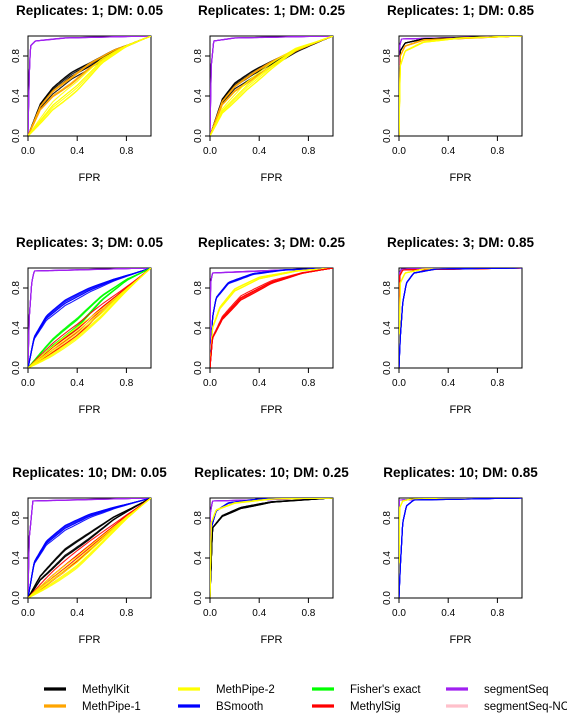  Describe the element at coordinates (461, 242) in the screenshot. I see `panel-title: Replicates: 3; DM: 0.85` at that location.